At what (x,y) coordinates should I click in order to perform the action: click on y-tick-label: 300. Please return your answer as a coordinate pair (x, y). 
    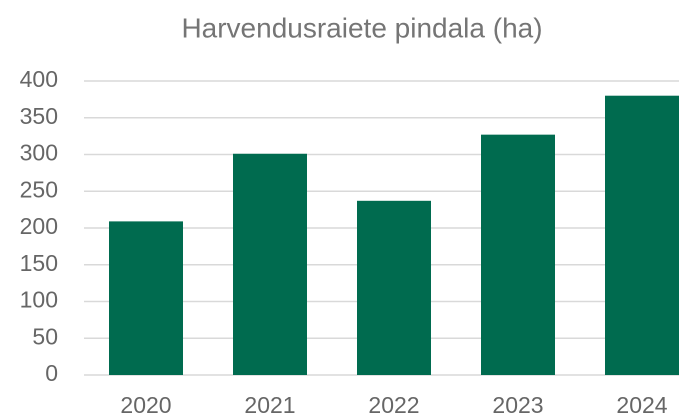
    Looking at the image, I should click on (39, 153).